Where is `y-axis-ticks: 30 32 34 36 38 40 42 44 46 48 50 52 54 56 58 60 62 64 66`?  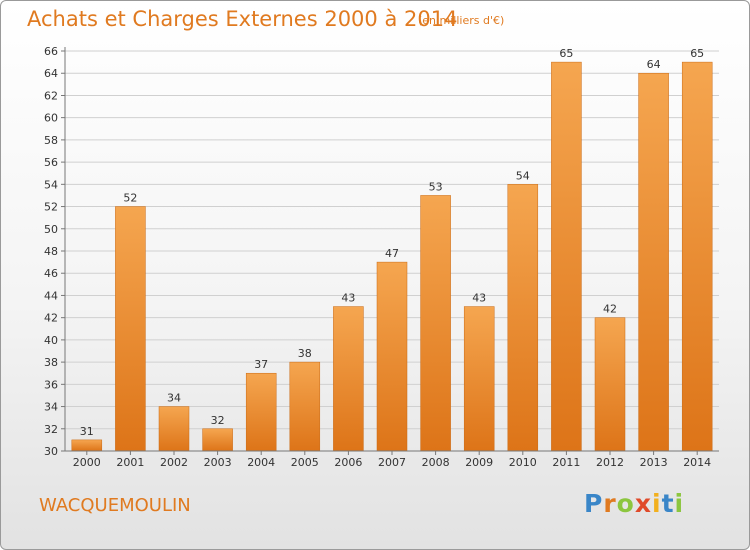
y-axis-ticks: 30 32 34 36 38 40 42 44 46 48 50 52 54 56 58 60 62 64 66 is located at coordinates (54, 251).